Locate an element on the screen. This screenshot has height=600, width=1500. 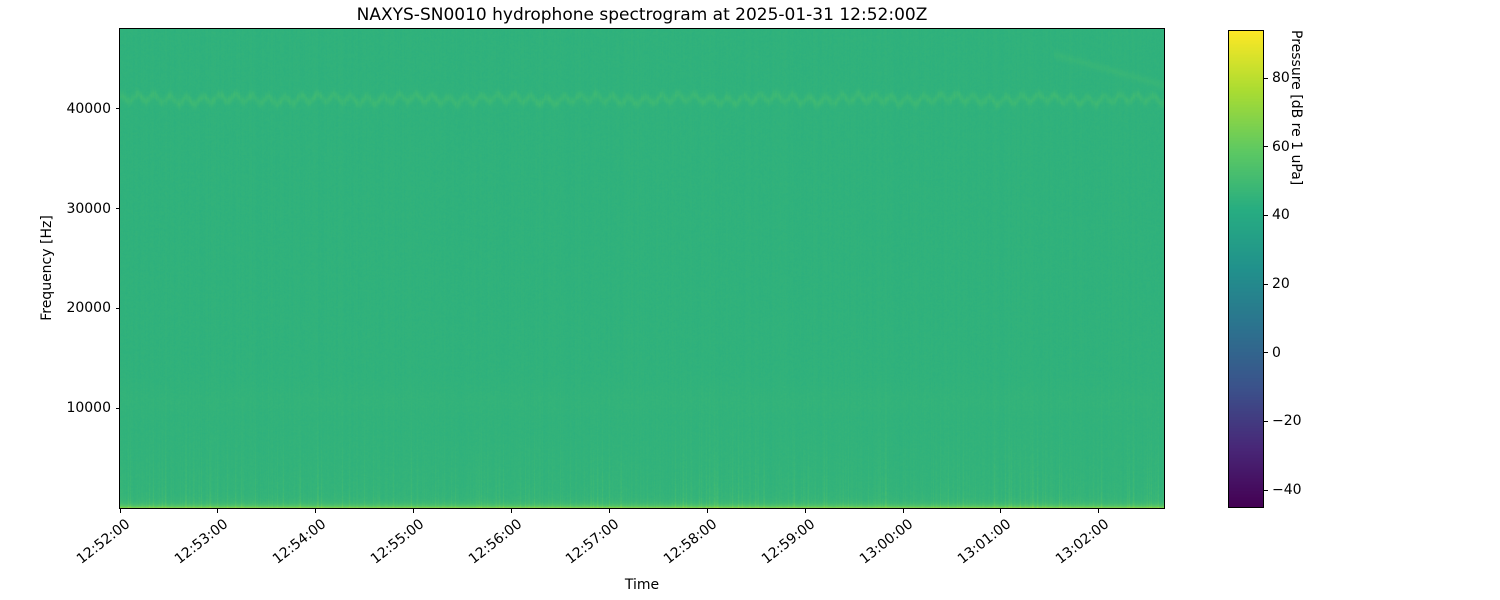
y-tick-label: 40000 is located at coordinates (88, 108).